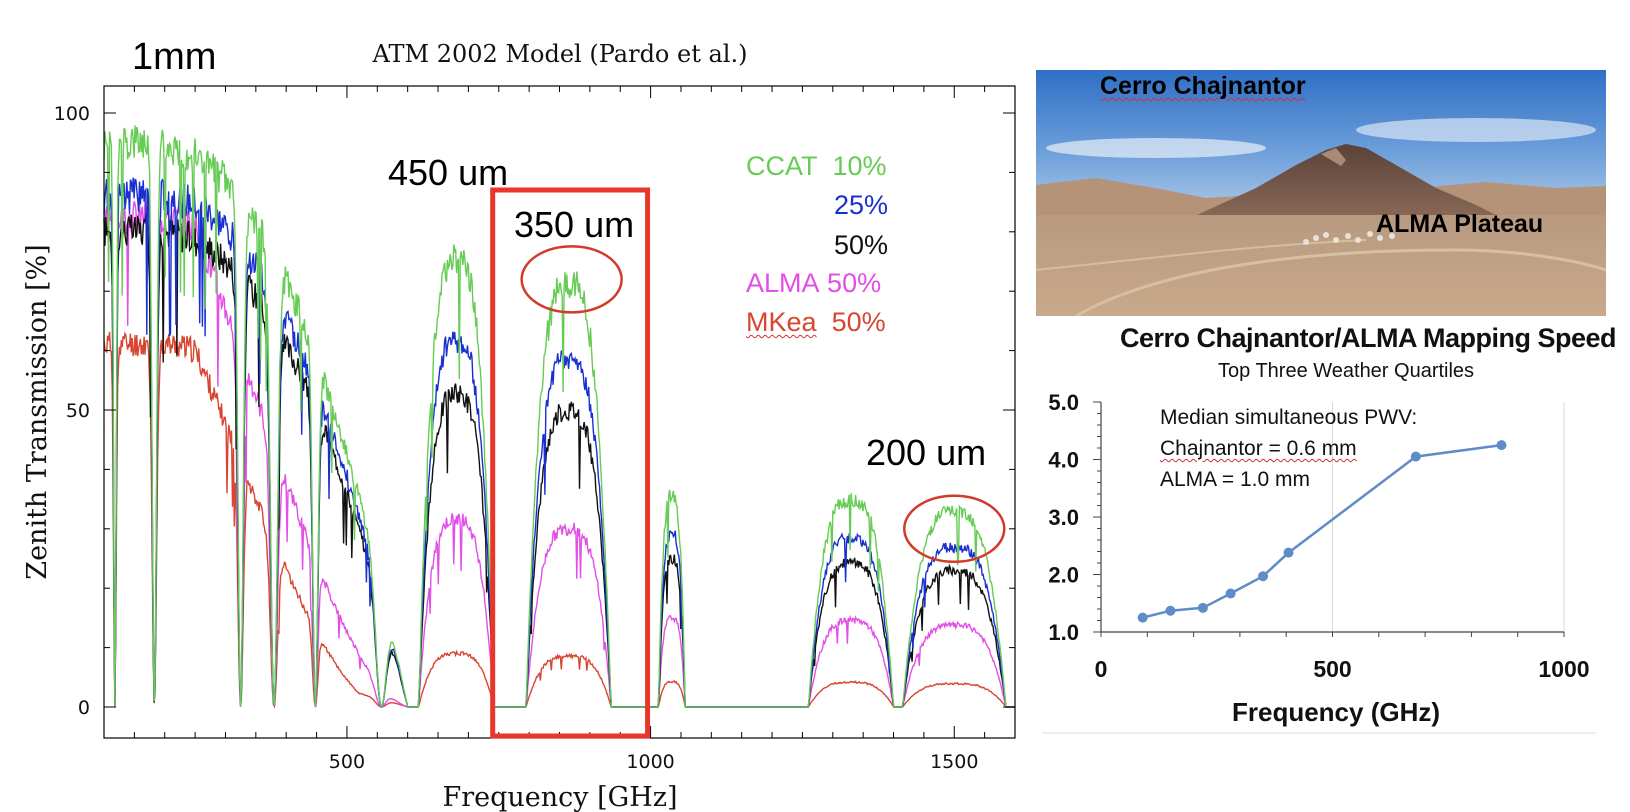  What do you see at coordinates (1063, 575) in the screenshot?
I see `speed-y-tick-label: 2.0` at bounding box center [1063, 575].